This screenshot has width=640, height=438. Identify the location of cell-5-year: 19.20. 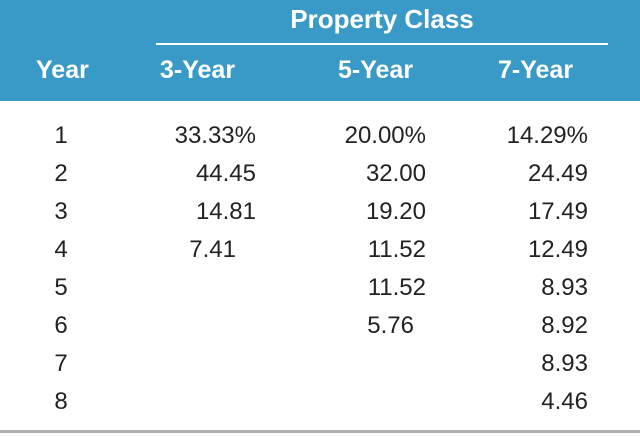
(395, 211).